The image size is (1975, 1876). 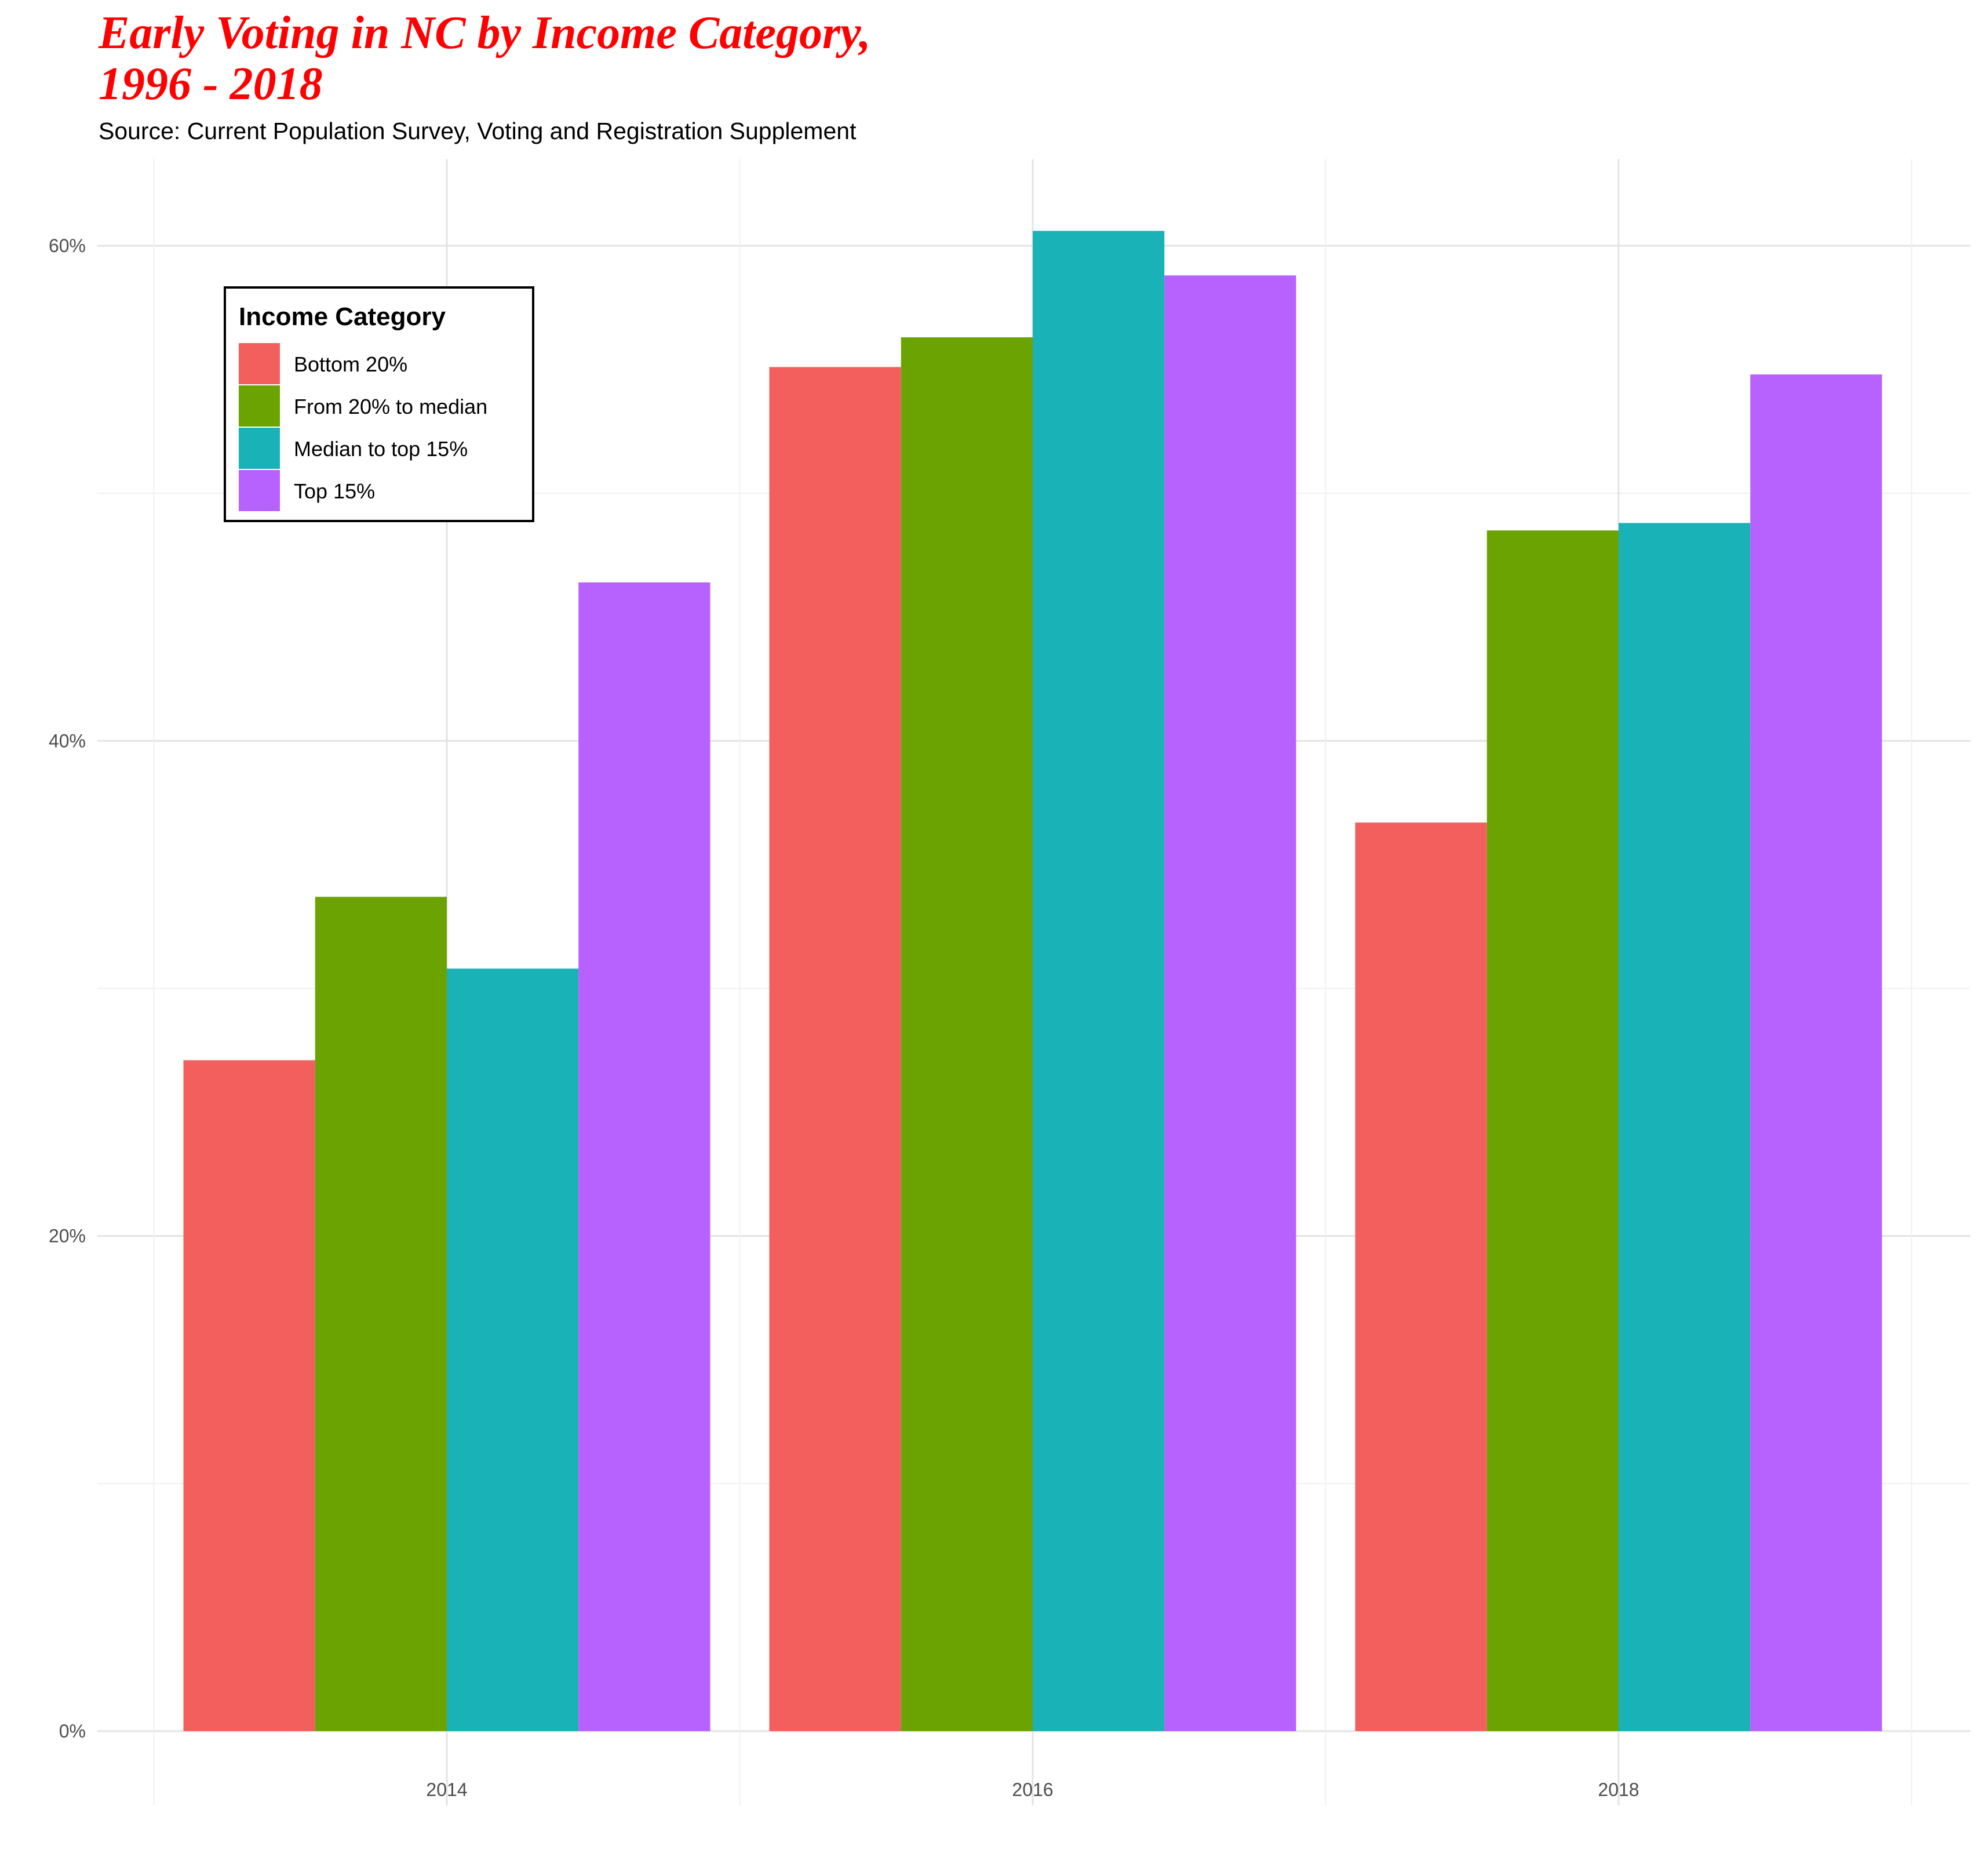 I want to click on x-tick-label: 2018, so click(x=1618, y=1789).